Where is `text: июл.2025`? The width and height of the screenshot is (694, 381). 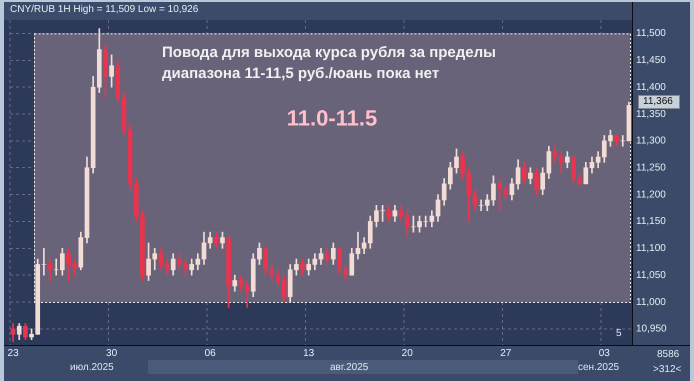
text: июл.2025 is located at coordinates (92, 367).